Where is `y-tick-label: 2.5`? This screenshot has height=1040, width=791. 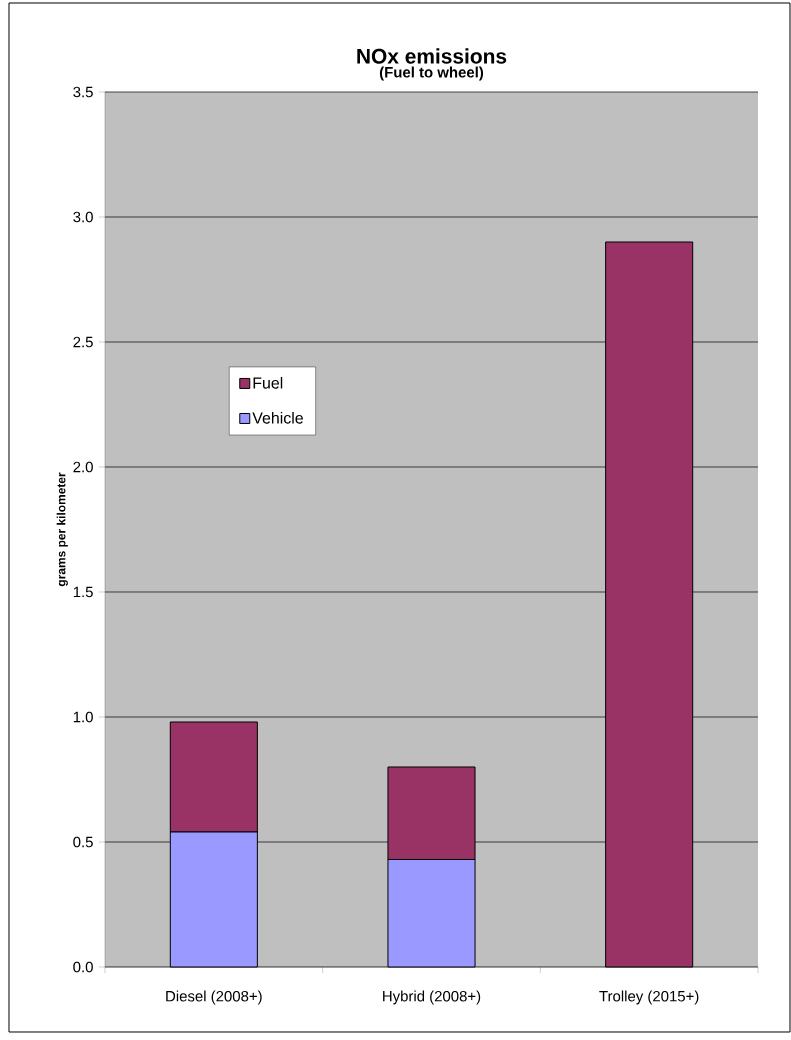 y-tick-label: 2.5 is located at coordinates (83, 342).